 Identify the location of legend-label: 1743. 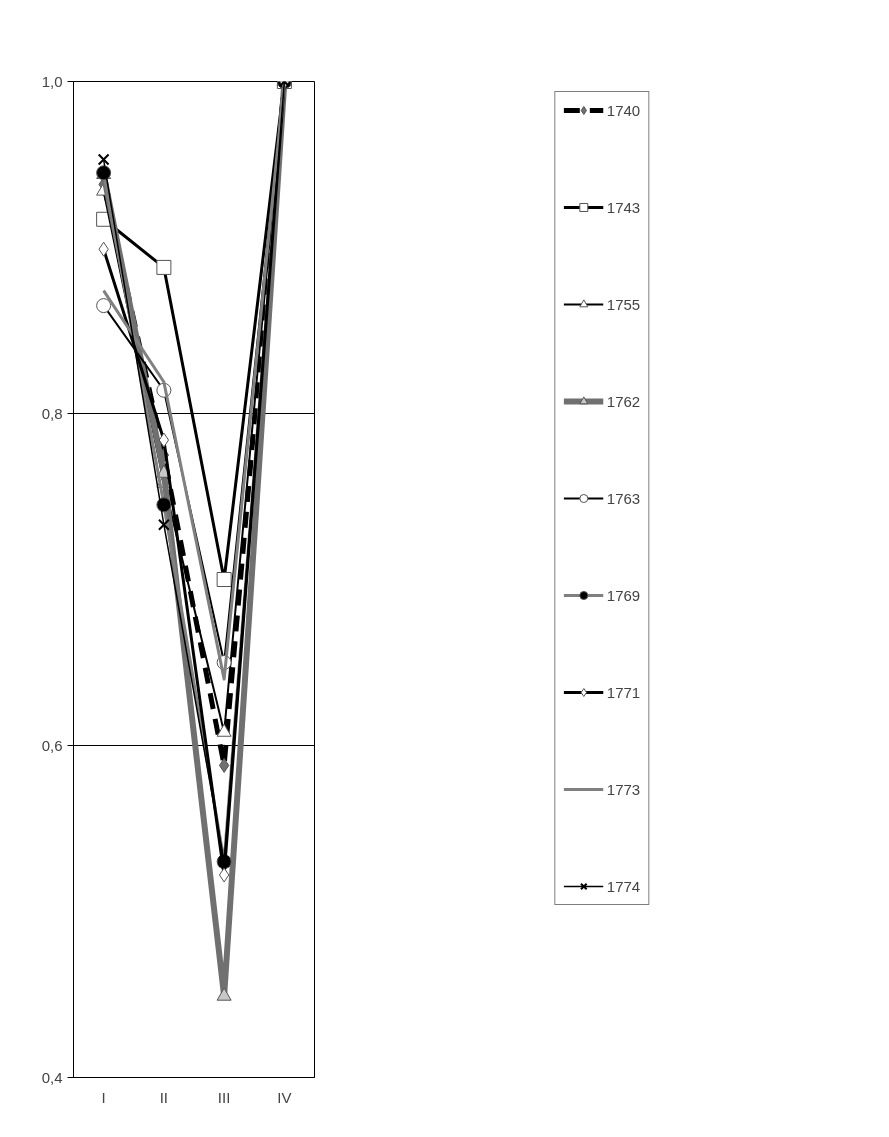
(623, 207).